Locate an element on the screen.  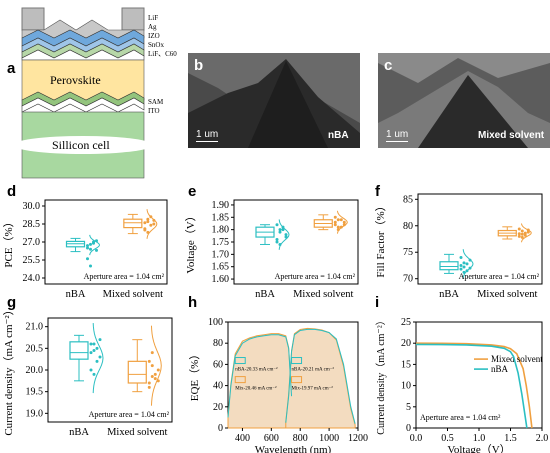
y-tick-label: 1.60 is located at coordinates (221, 279).